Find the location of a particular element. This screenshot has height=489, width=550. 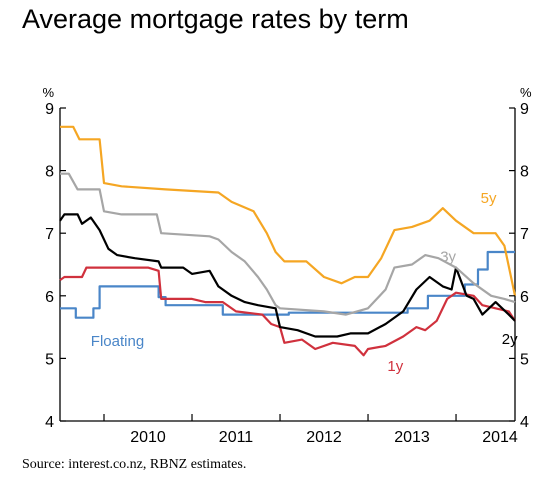

x-tick-label: 2014 is located at coordinates (500, 437).